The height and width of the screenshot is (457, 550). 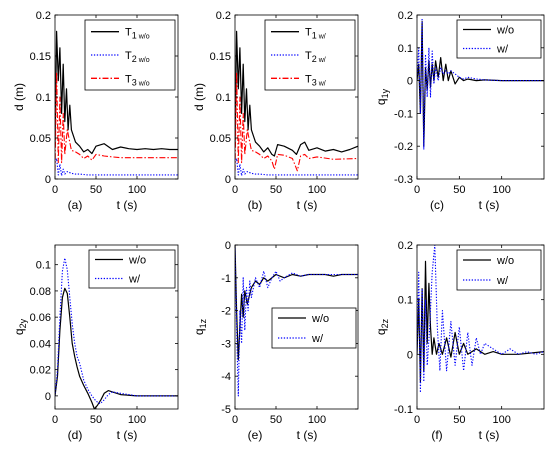 I want to click on y-axis-label: q1y, so click(x=382, y=96).